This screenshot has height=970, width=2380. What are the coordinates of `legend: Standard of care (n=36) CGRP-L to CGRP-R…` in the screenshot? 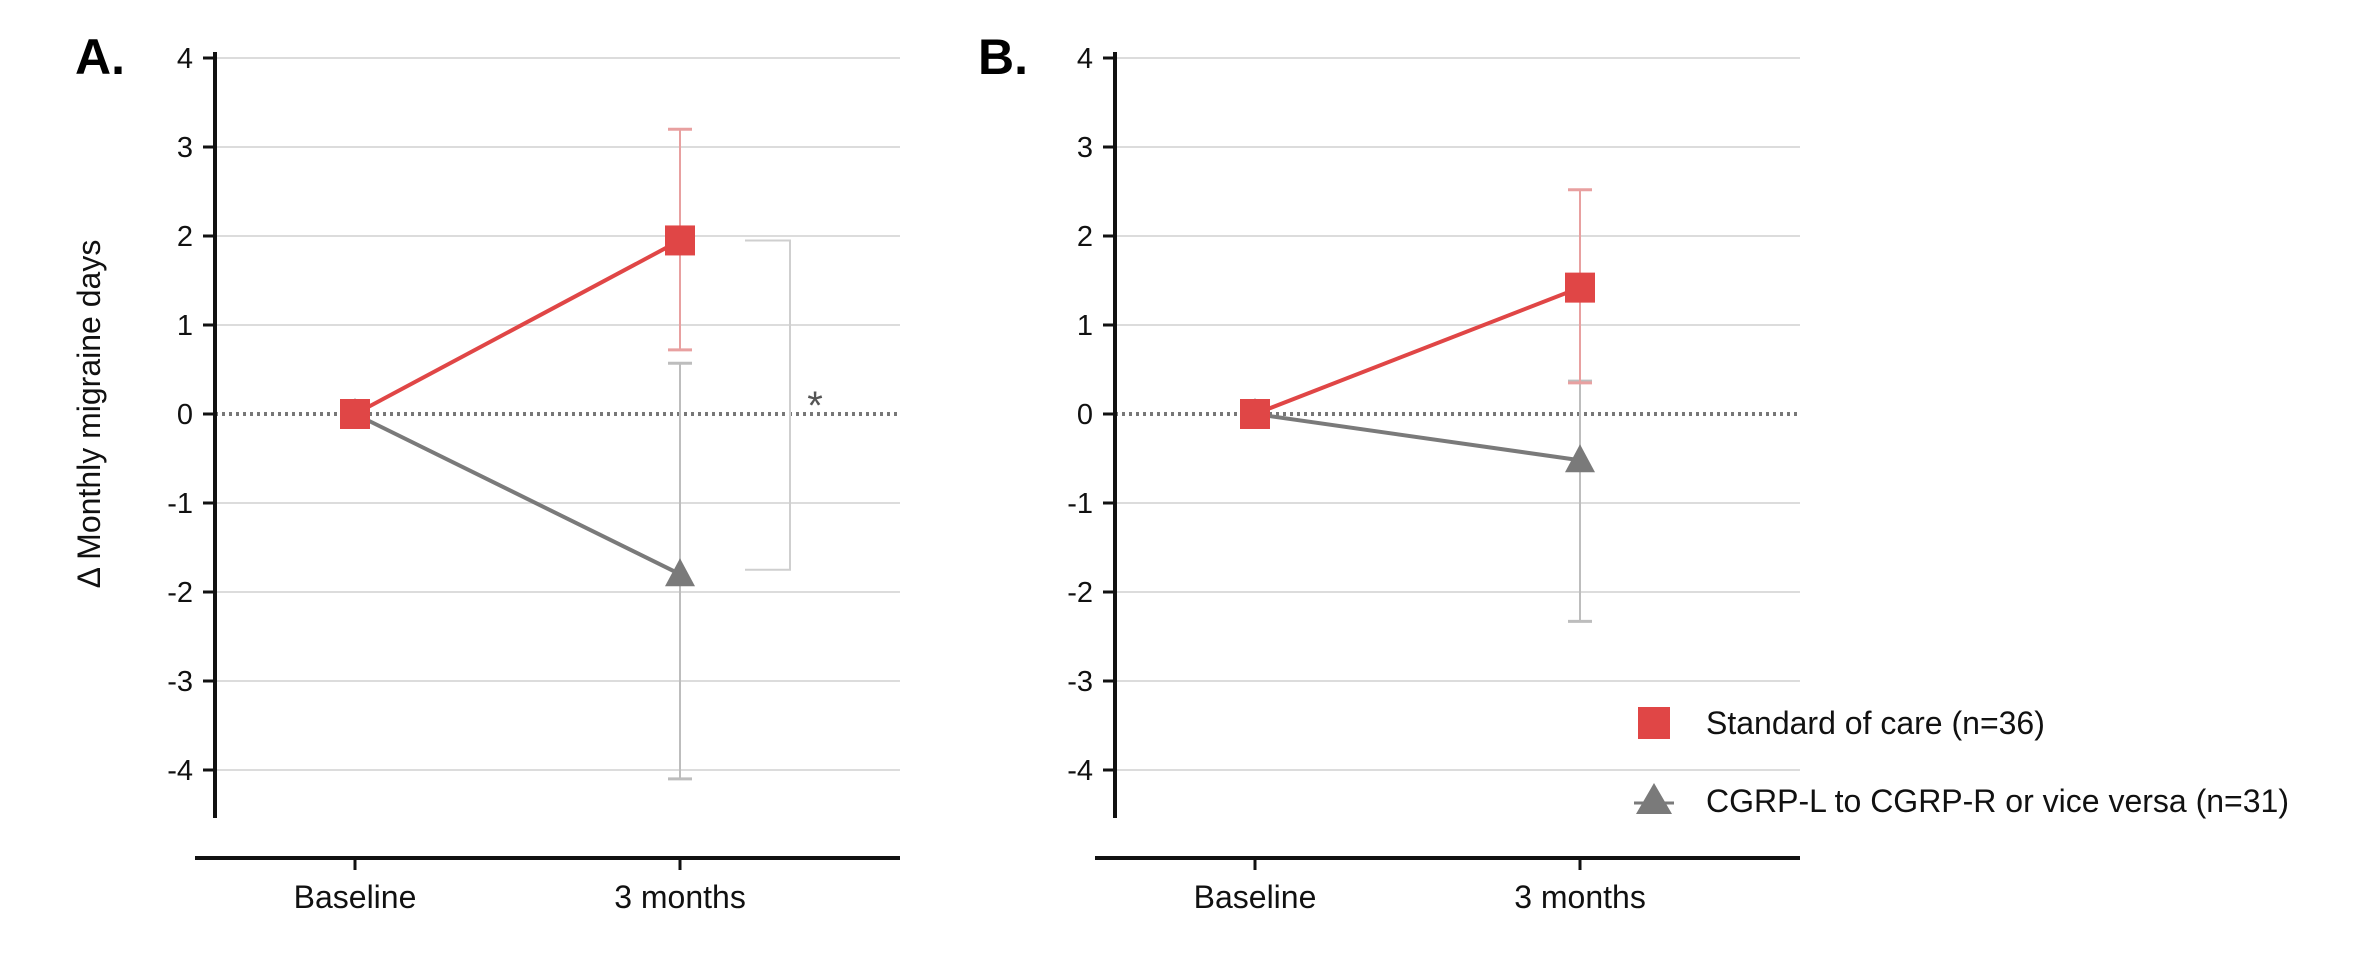 It's located at (1961, 762).